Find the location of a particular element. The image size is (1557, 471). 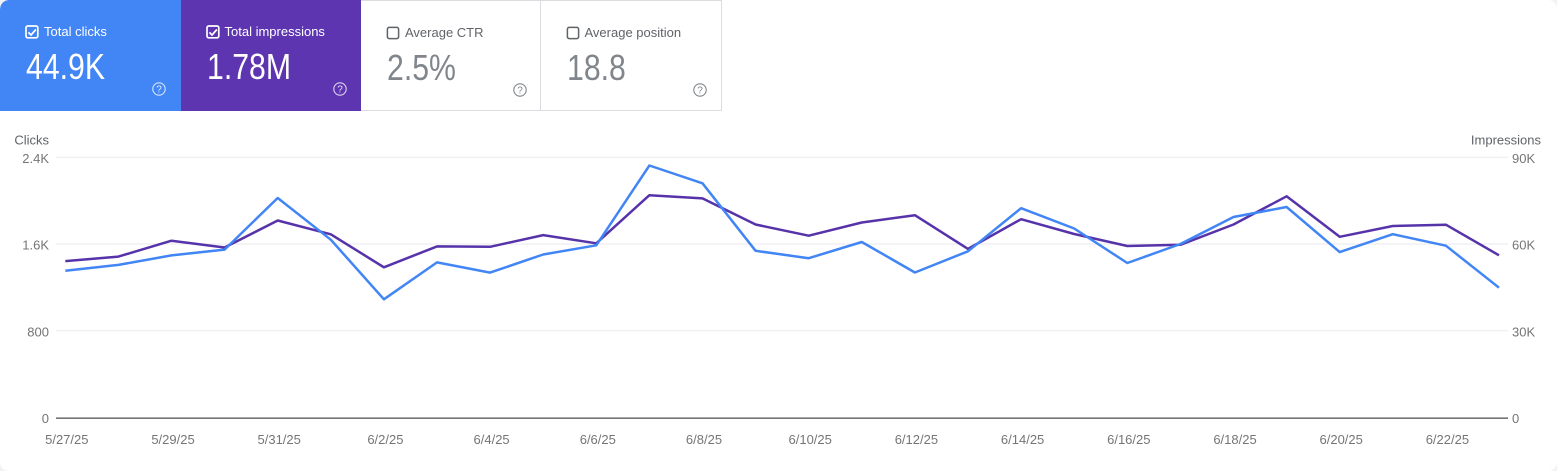

svg-text: 2.4K is located at coordinates (35, 158).